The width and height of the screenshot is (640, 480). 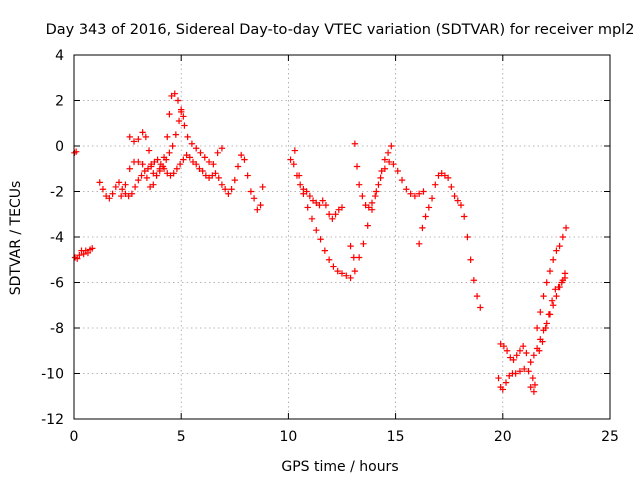 What do you see at coordinates (74, 437) in the screenshot?
I see `x-tick-label: 0` at bounding box center [74, 437].